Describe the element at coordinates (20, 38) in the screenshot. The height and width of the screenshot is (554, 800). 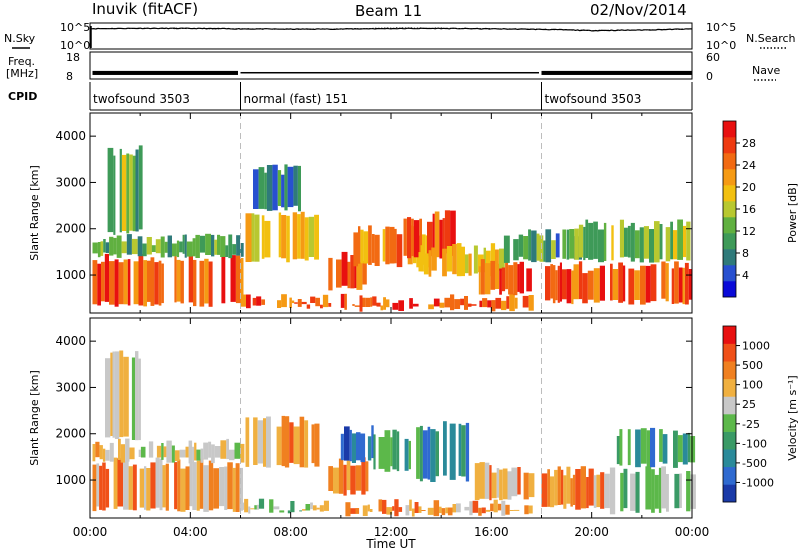
I see `nsky-label: N.Sky` at that location.